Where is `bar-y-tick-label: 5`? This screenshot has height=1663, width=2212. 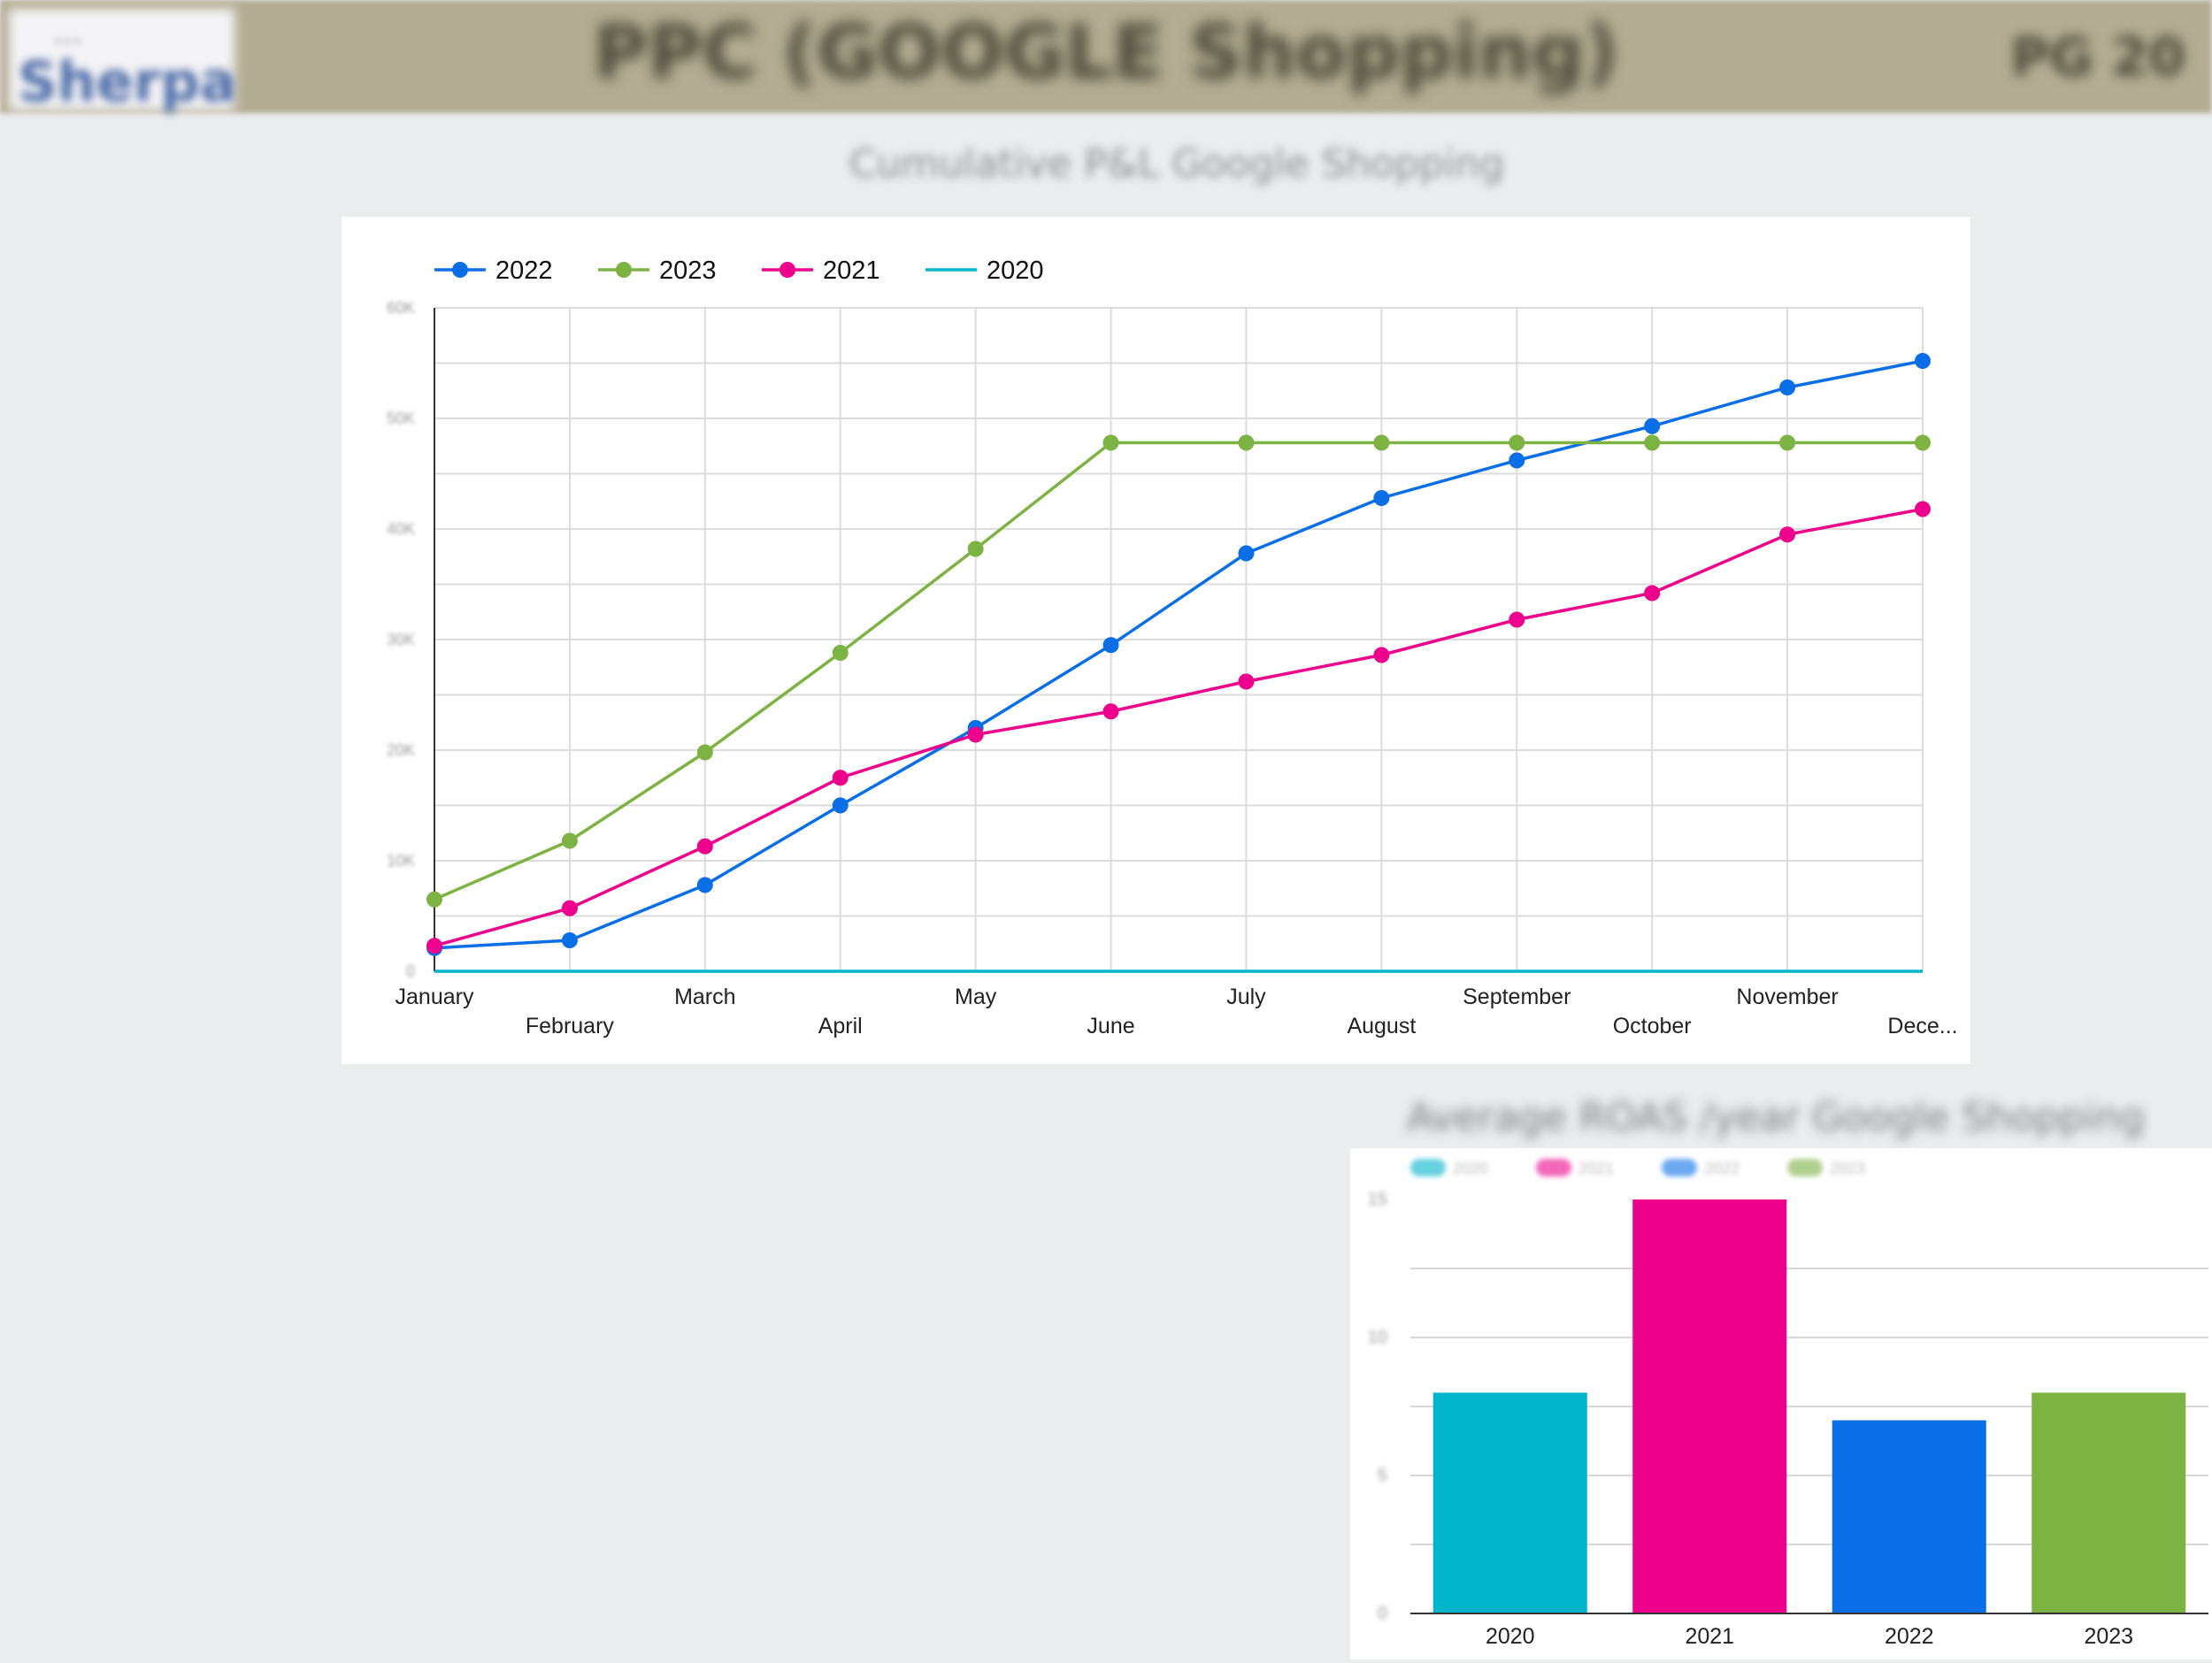
bar-y-tick-label: 5 is located at coordinates (1383, 1476).